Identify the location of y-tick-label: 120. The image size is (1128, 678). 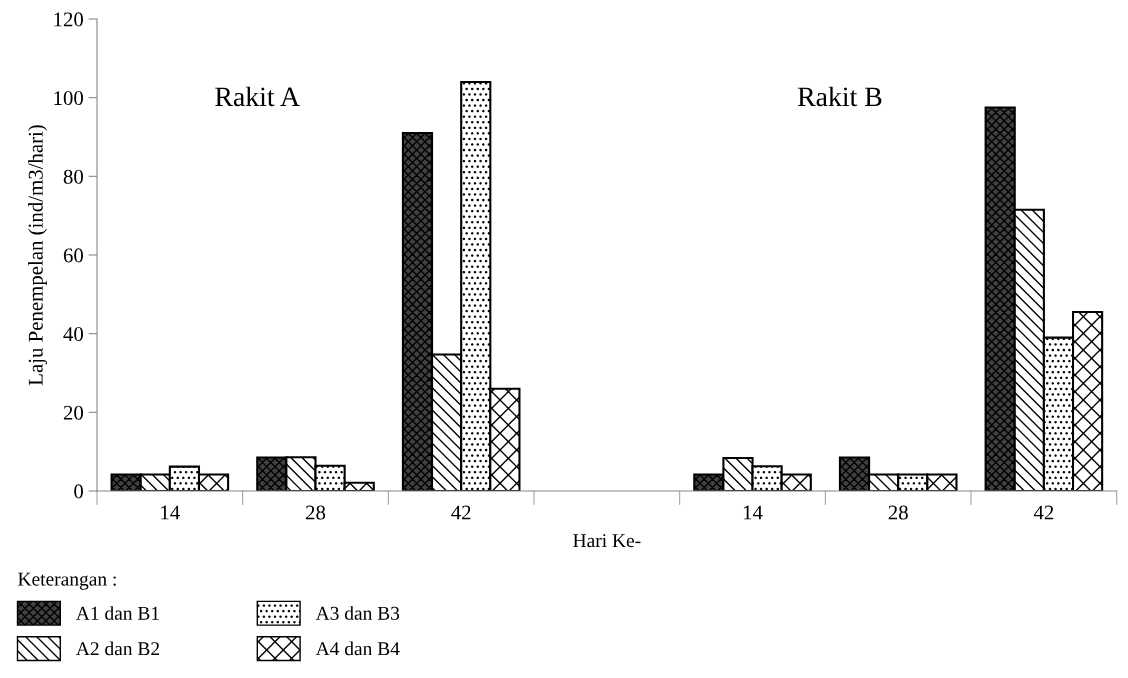
(69, 19).